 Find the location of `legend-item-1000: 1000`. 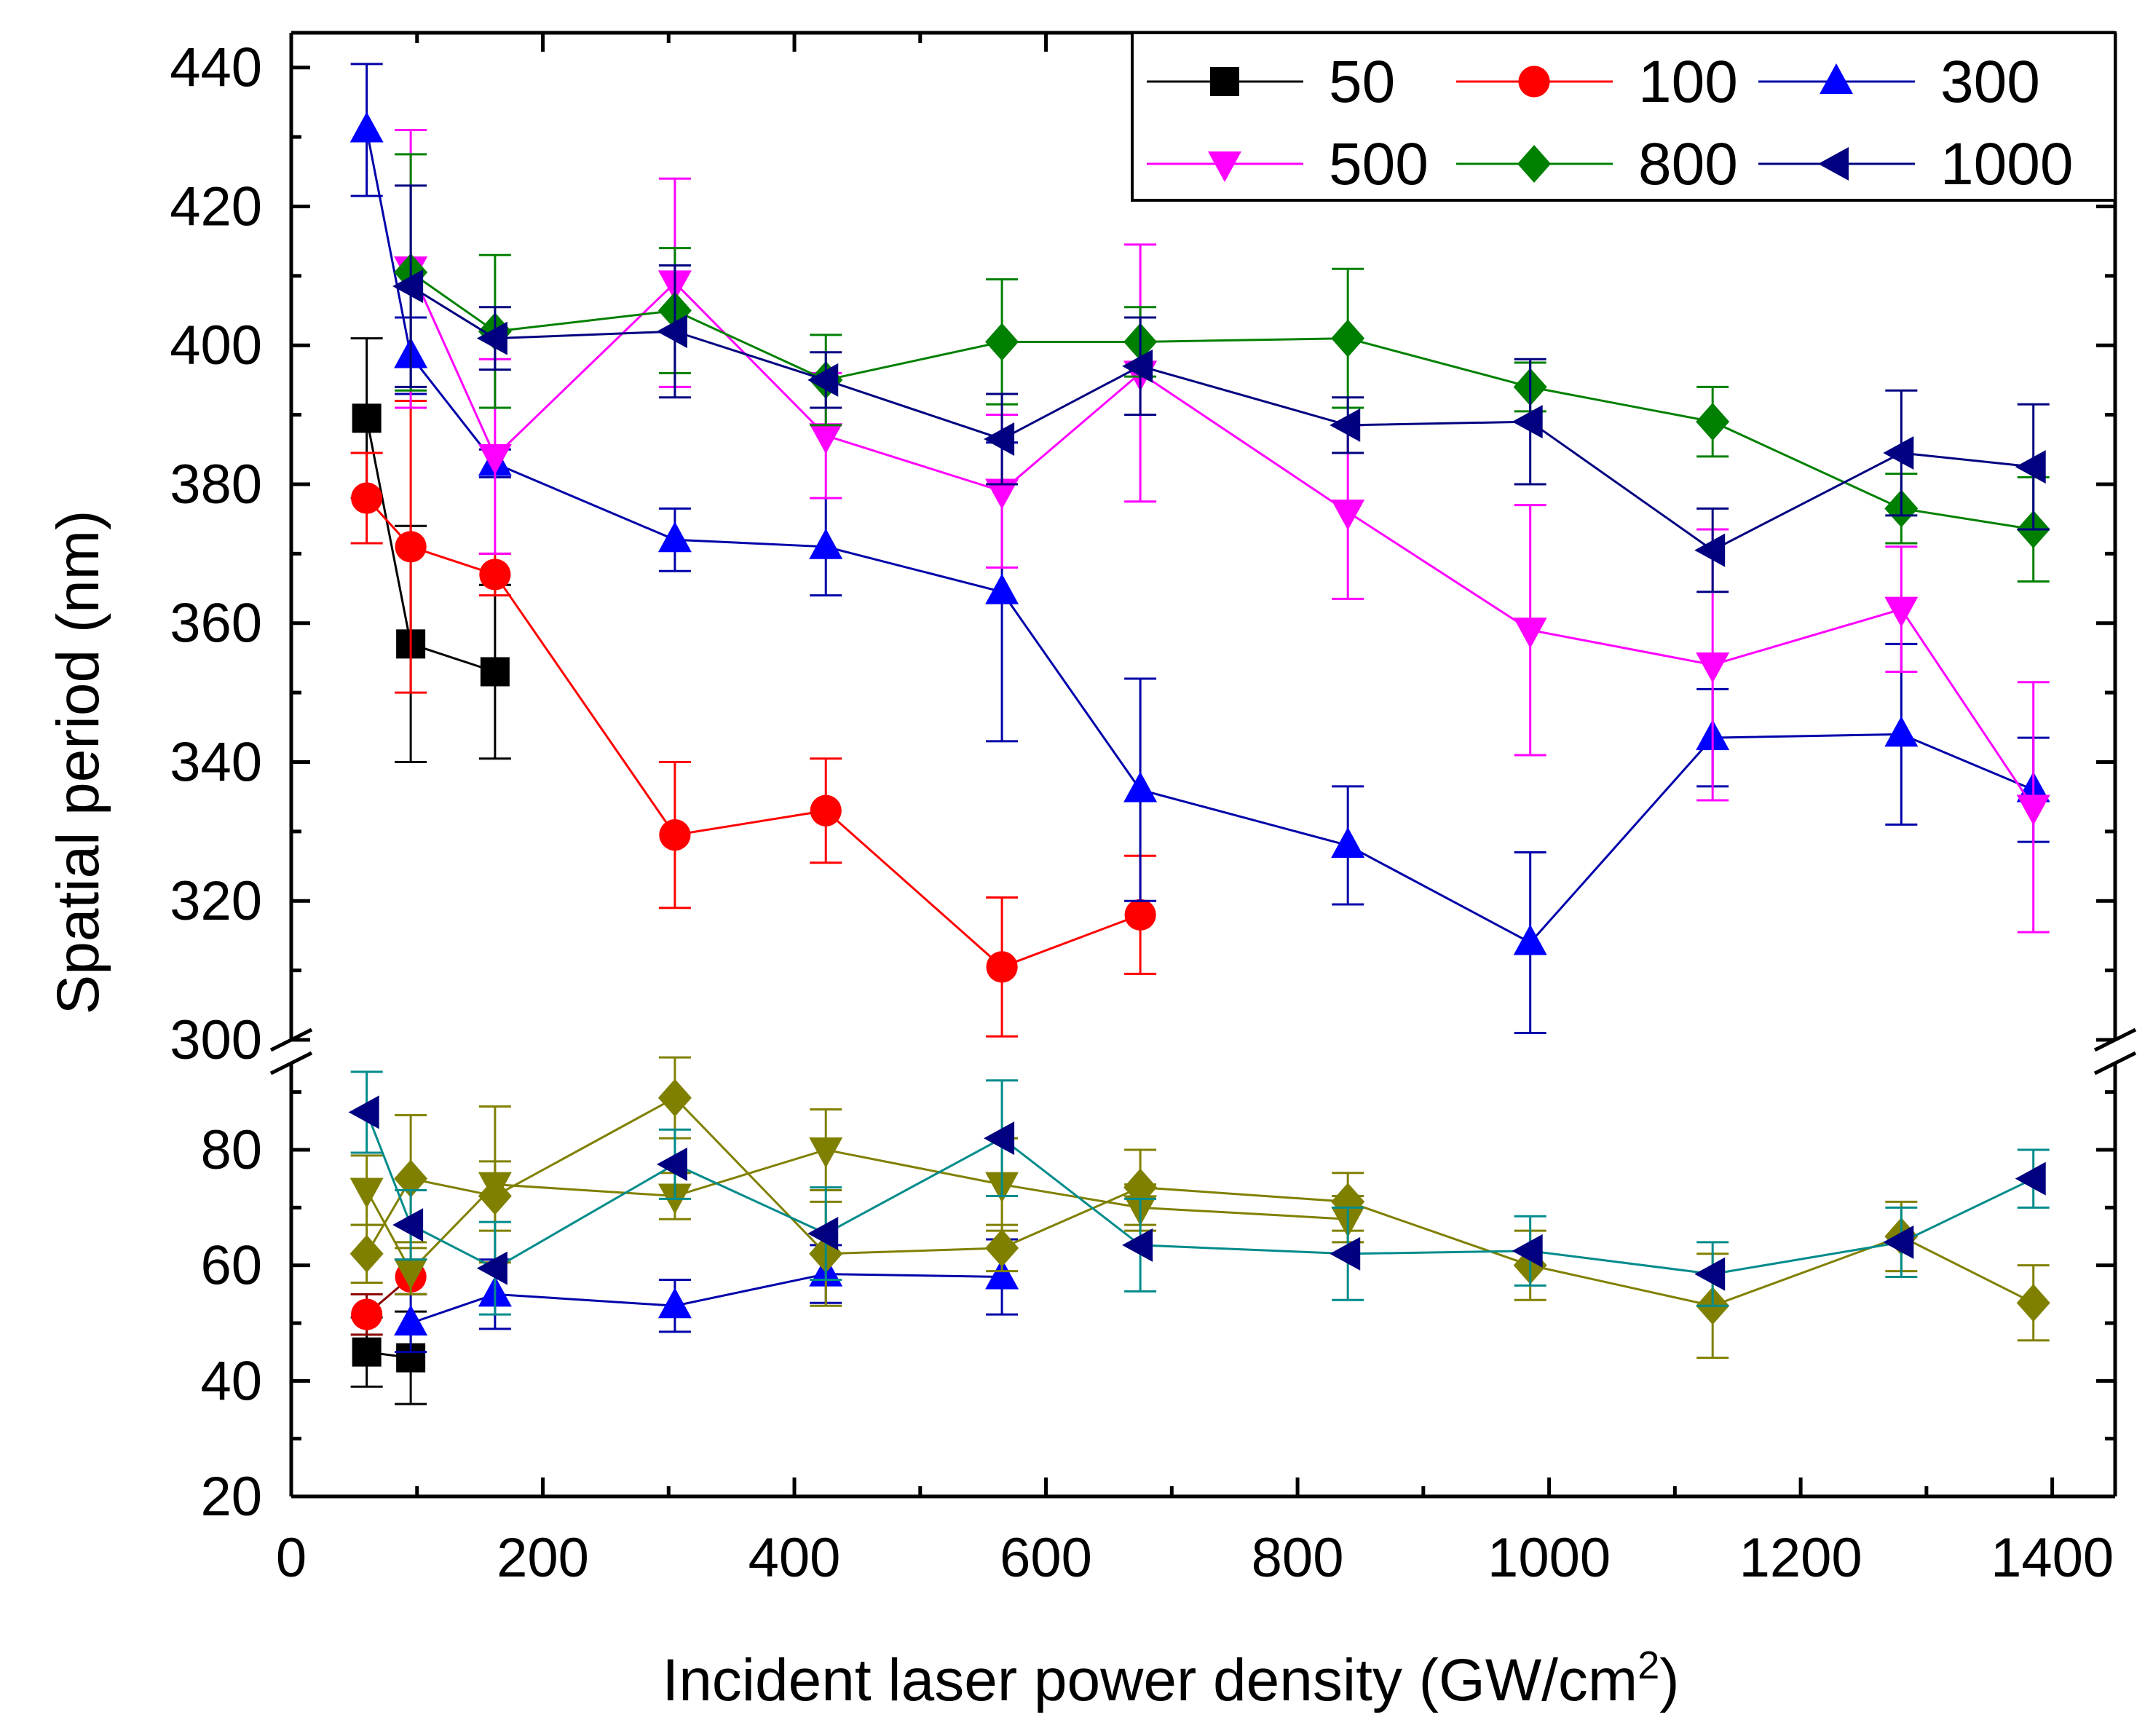

legend-item-1000: 1000 is located at coordinates (1915, 164).